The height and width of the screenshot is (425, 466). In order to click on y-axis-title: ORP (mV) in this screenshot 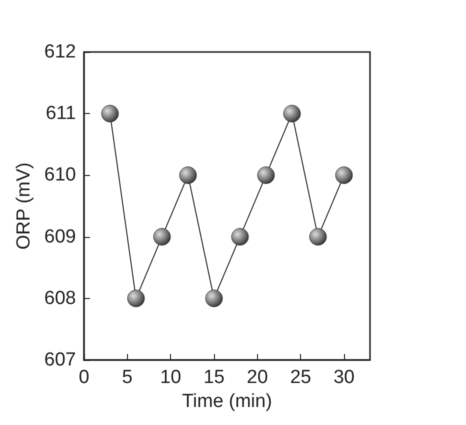, I will do `click(23, 206)`.